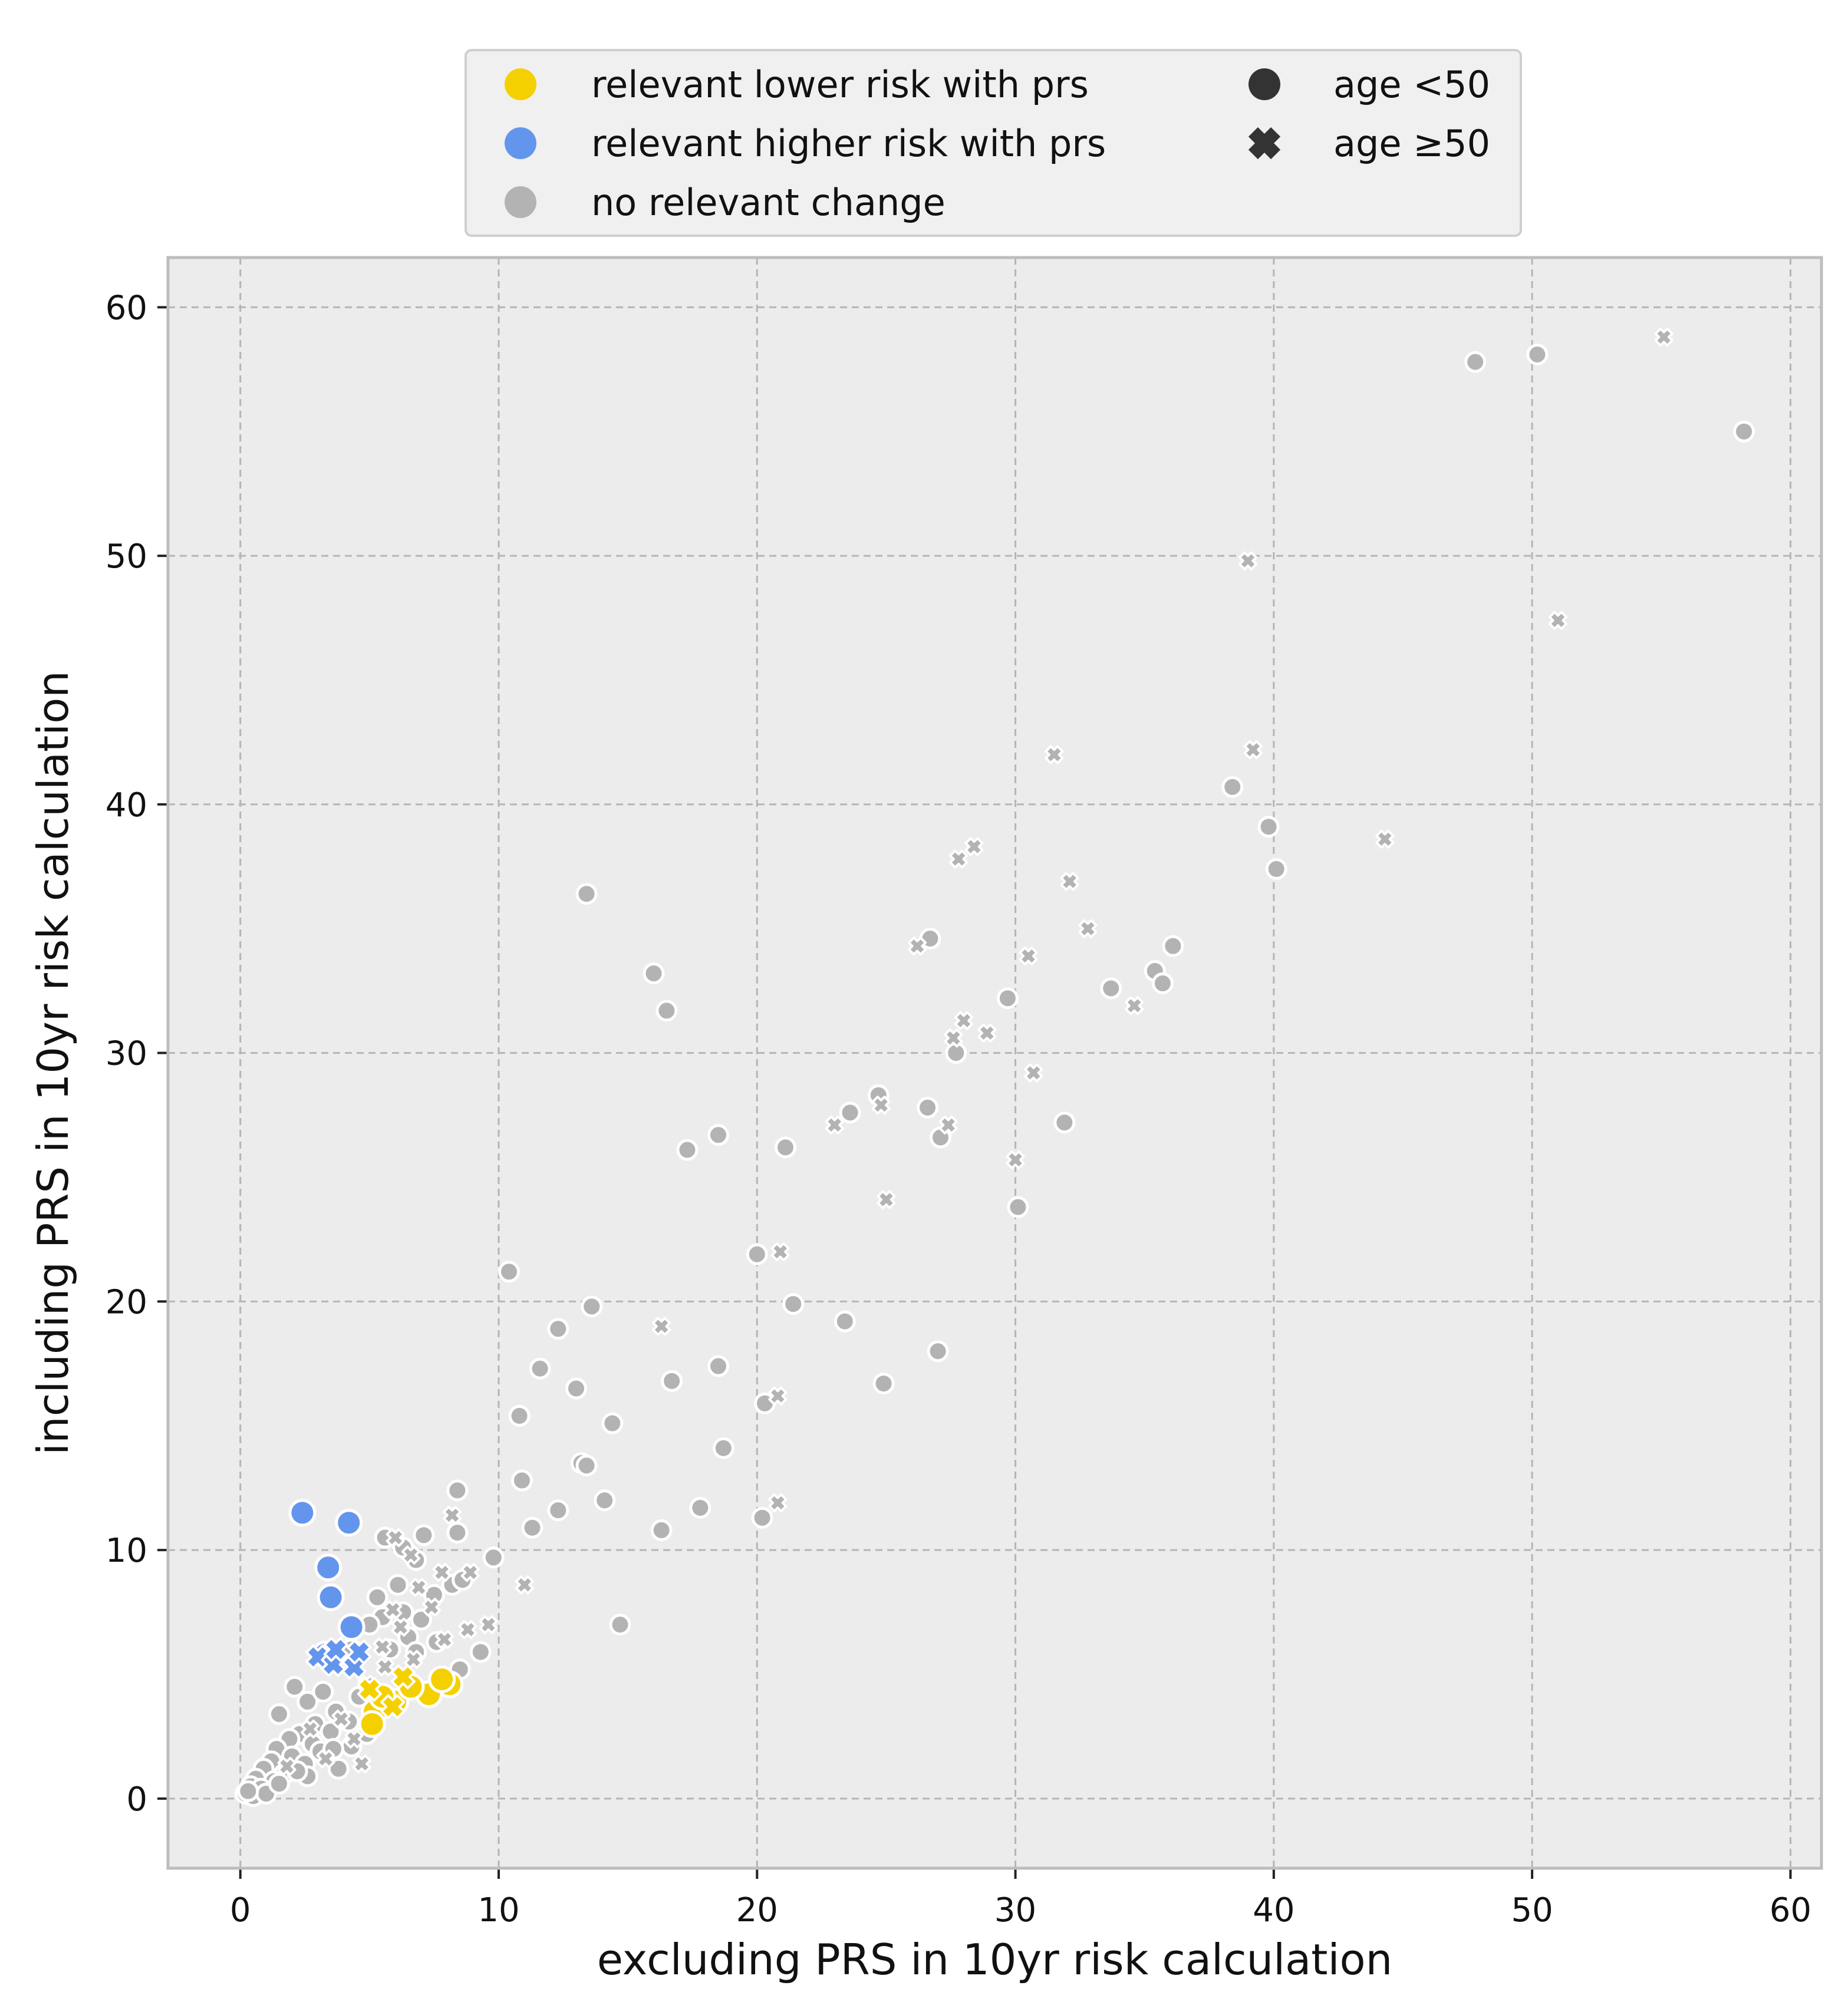 This screenshot has height=2002, width=1848. I want to click on x-axis-title: excluding PRS in 10yr risk calculation, so click(994, 1960).